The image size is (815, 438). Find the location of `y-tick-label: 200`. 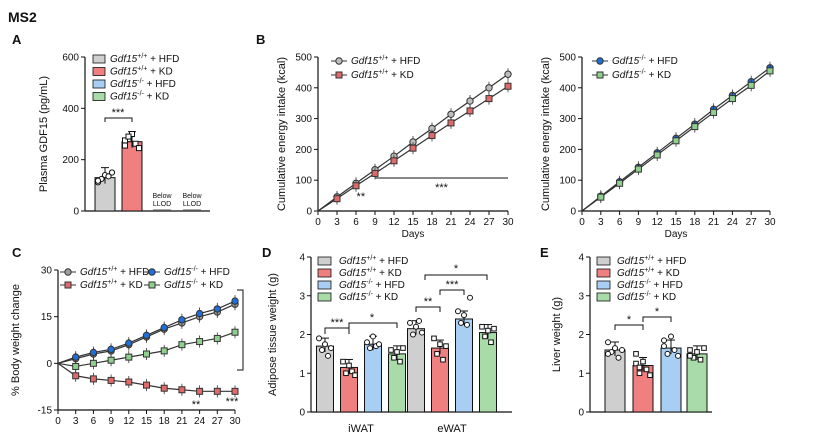

y-tick-label: 200 is located at coordinates (70, 160).